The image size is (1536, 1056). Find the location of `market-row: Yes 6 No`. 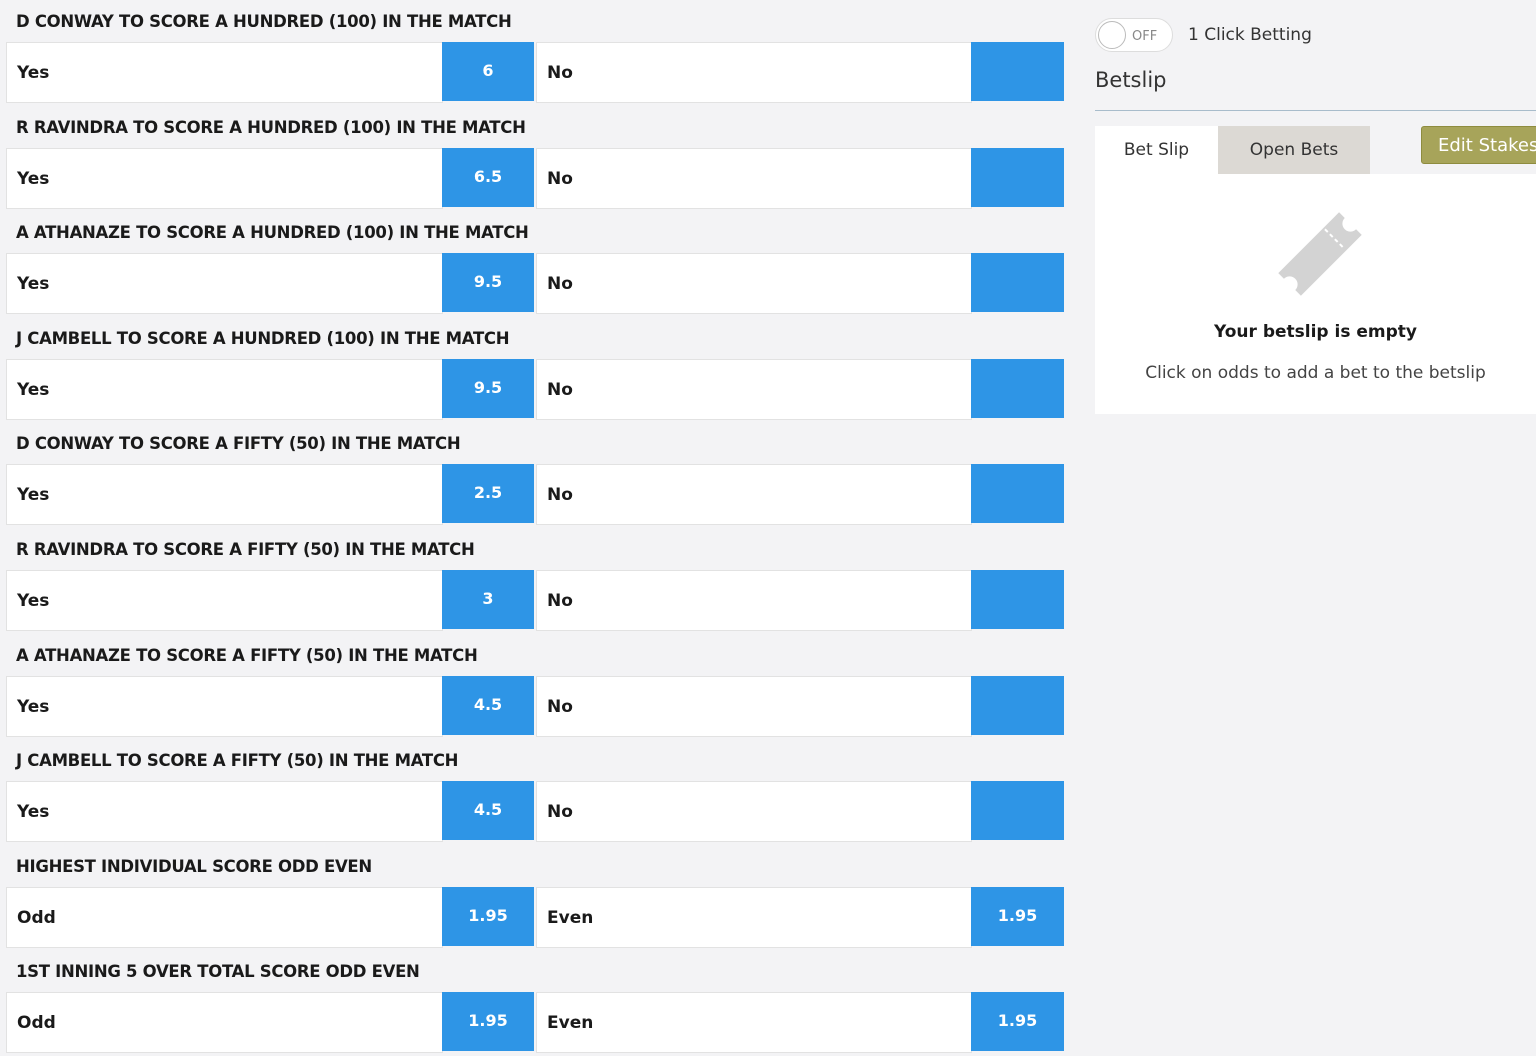

market-row: Yes 6 No is located at coordinates (535, 72).